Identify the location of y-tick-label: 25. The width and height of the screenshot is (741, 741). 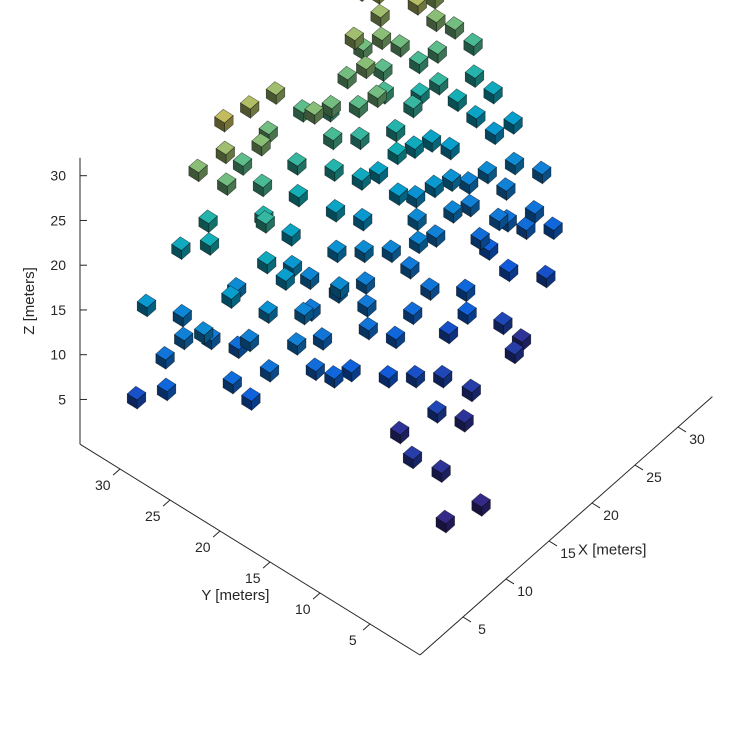
(153, 516).